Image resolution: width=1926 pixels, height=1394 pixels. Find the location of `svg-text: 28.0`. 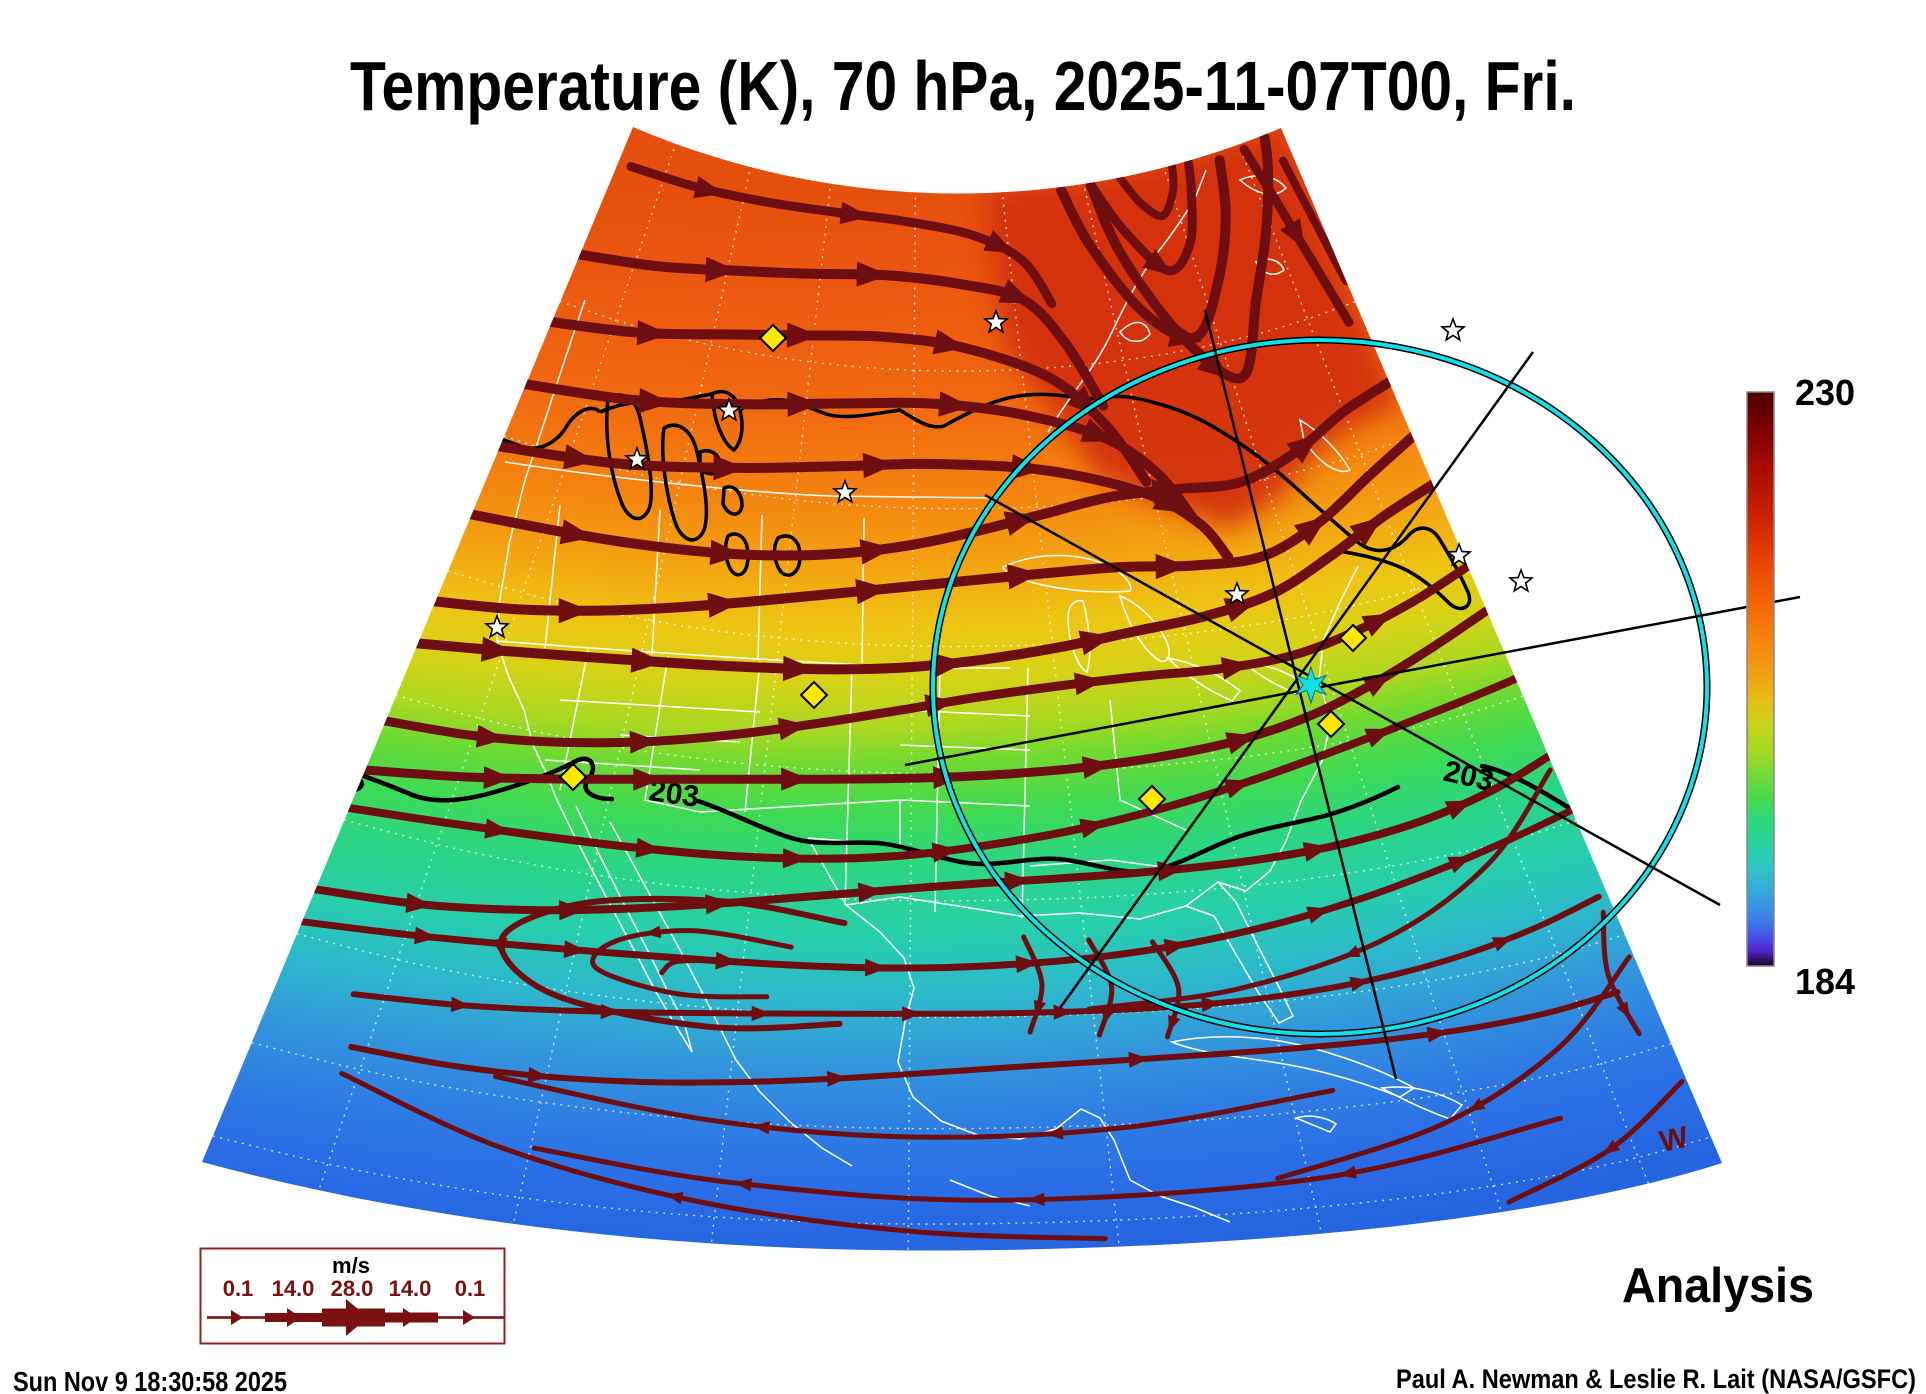

svg-text: 28.0 is located at coordinates (352, 1288).